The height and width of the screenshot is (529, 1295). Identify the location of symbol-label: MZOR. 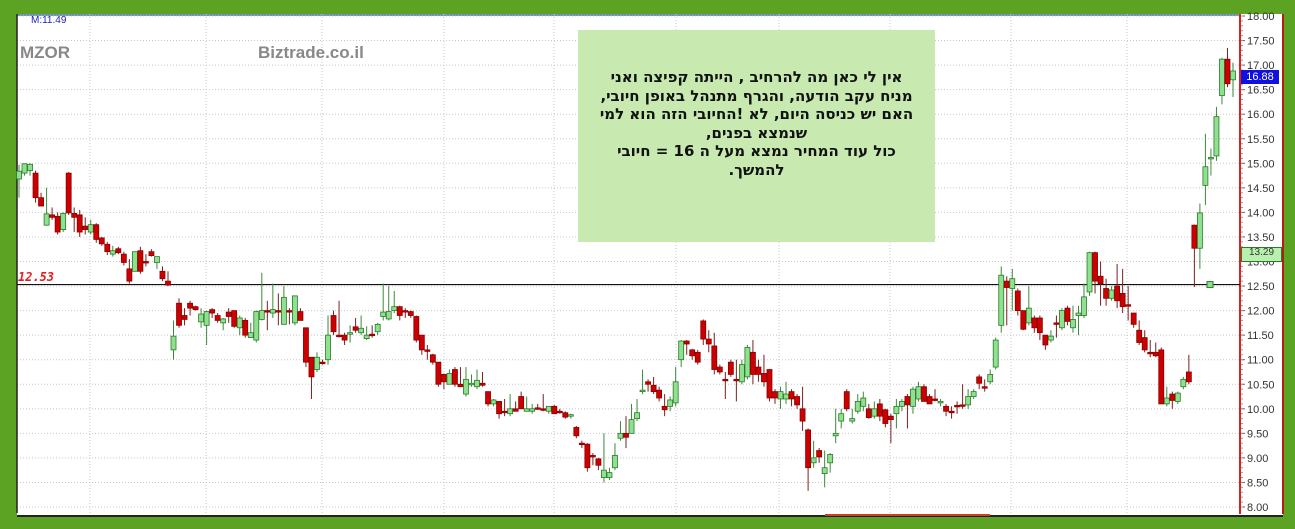
(45, 52).